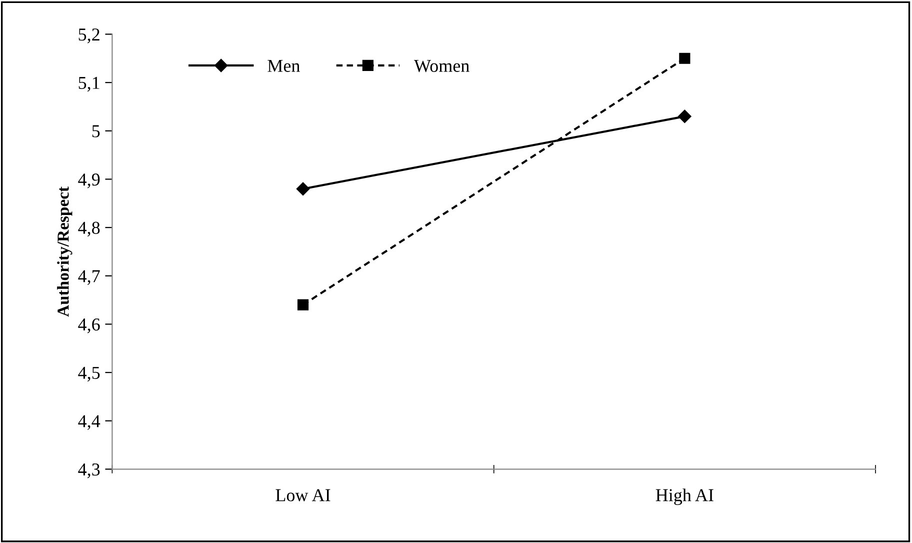 Image resolution: width=912 pixels, height=543 pixels. I want to click on y-axis-title: Authority/Respect, so click(64, 251).